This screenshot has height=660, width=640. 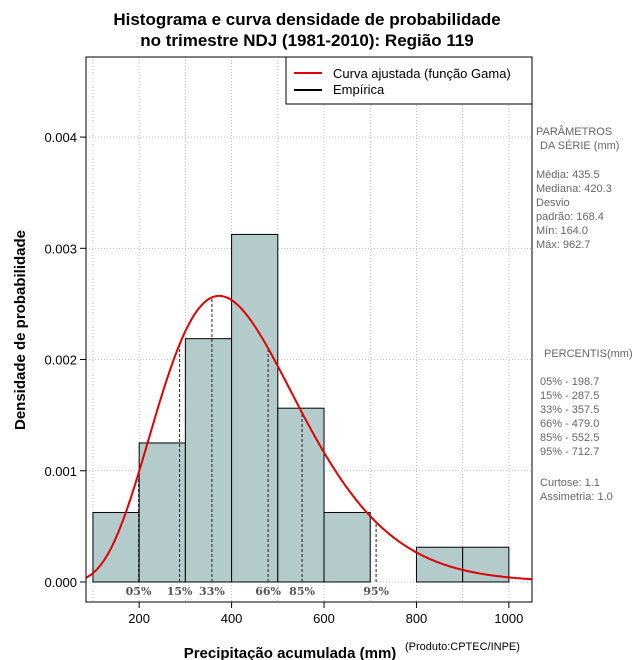 I want to click on x-tick-label: 200, so click(x=139, y=618).